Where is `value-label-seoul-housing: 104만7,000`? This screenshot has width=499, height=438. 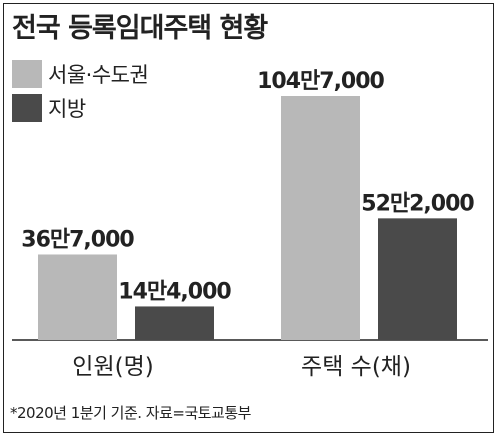
value-label-seoul-housing: 104만7,000 is located at coordinates (320, 81).